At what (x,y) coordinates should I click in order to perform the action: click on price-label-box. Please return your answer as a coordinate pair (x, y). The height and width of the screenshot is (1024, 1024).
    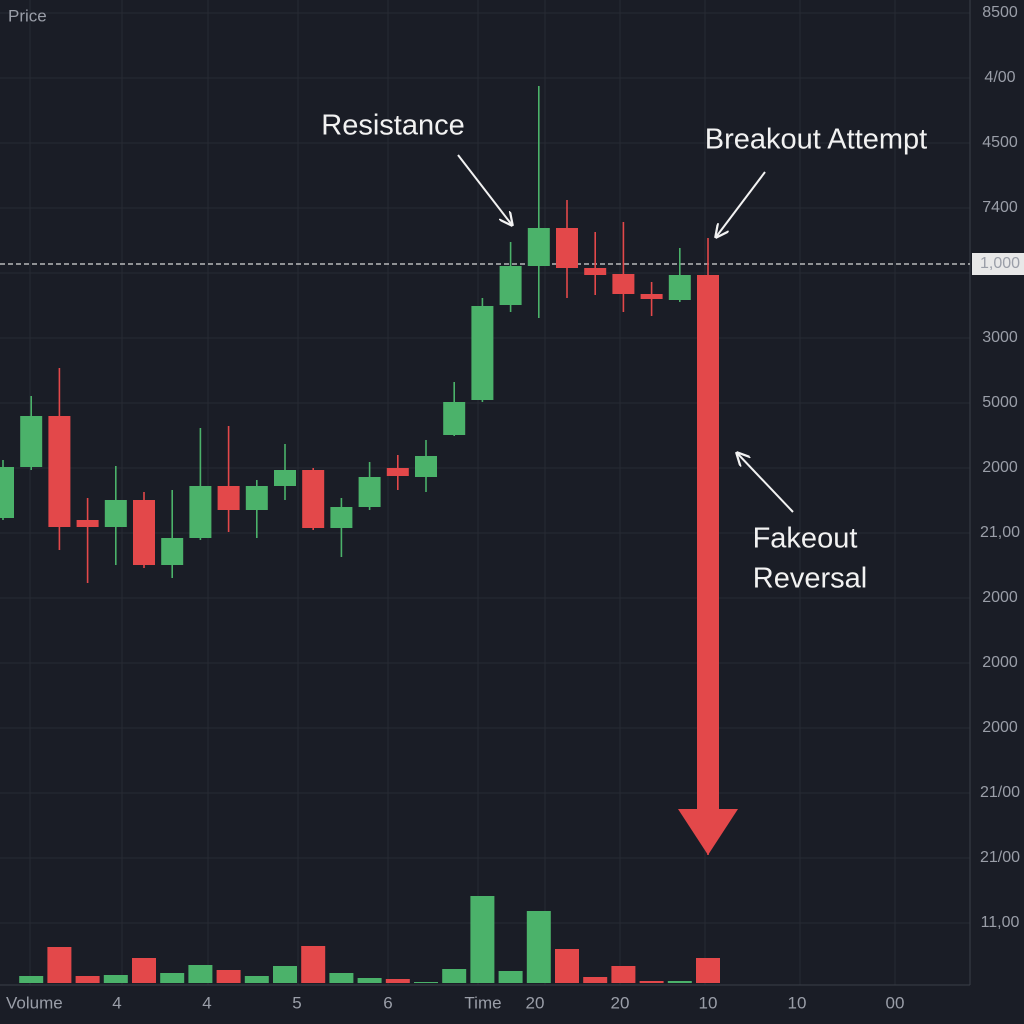
    Looking at the image, I should click on (998, 264).